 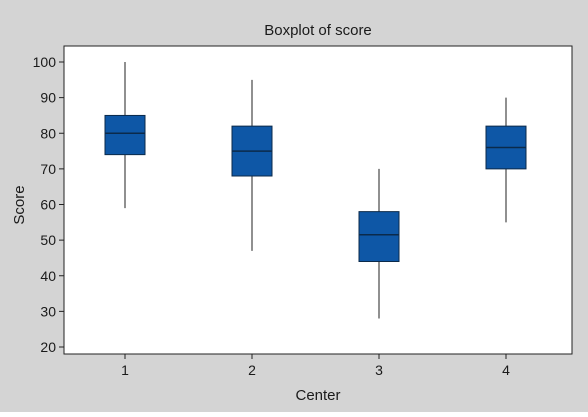 I want to click on y-tick-label: 90, so click(x=48, y=98).